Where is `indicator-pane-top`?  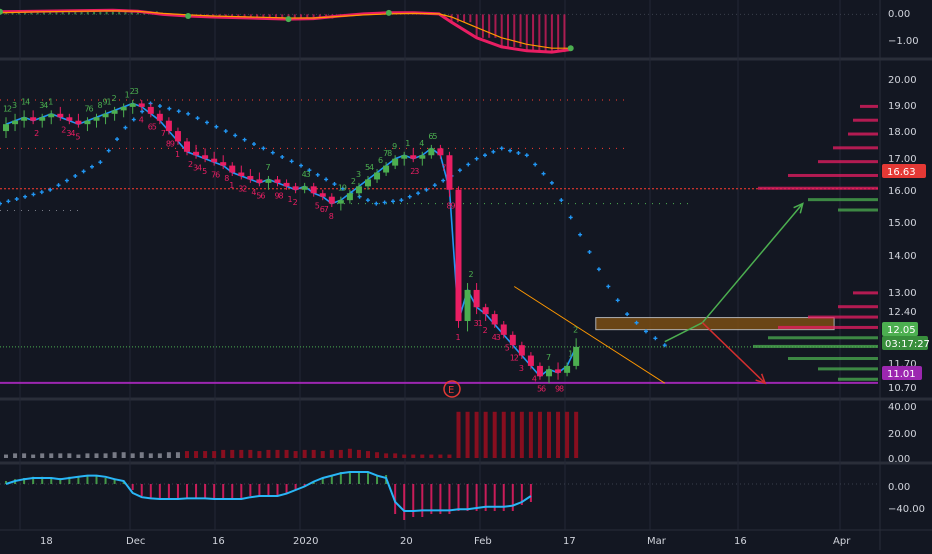
indicator-pane-top is located at coordinates (439, 31).